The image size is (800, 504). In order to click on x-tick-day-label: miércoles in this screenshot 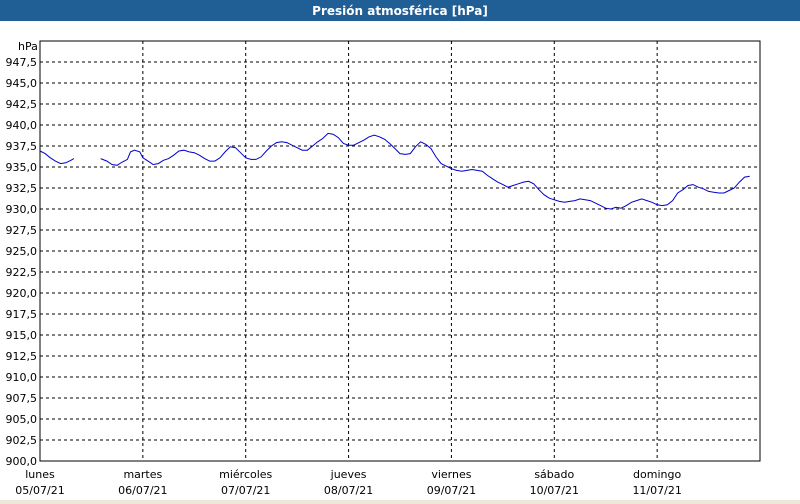, I will do `click(245, 474)`.